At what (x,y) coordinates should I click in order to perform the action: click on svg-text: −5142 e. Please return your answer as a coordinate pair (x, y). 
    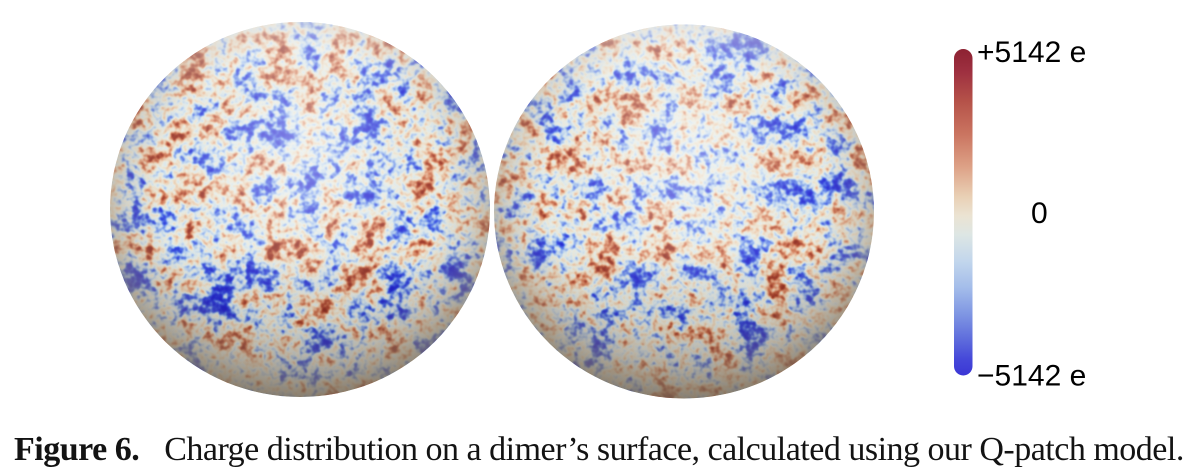
    Looking at the image, I should click on (1031, 376).